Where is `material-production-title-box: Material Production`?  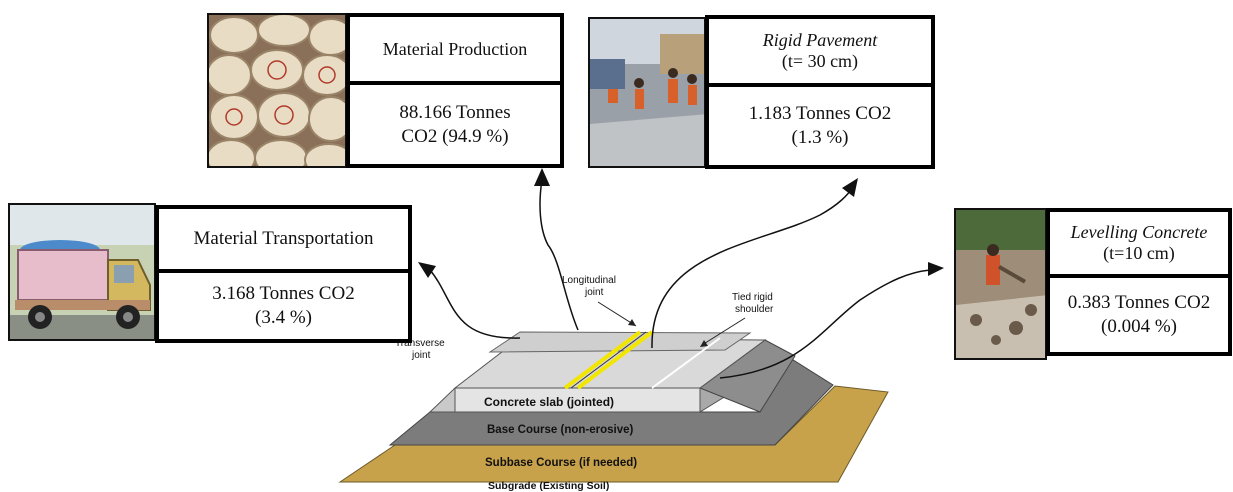 material-production-title-box: Material Production is located at coordinates (455, 49).